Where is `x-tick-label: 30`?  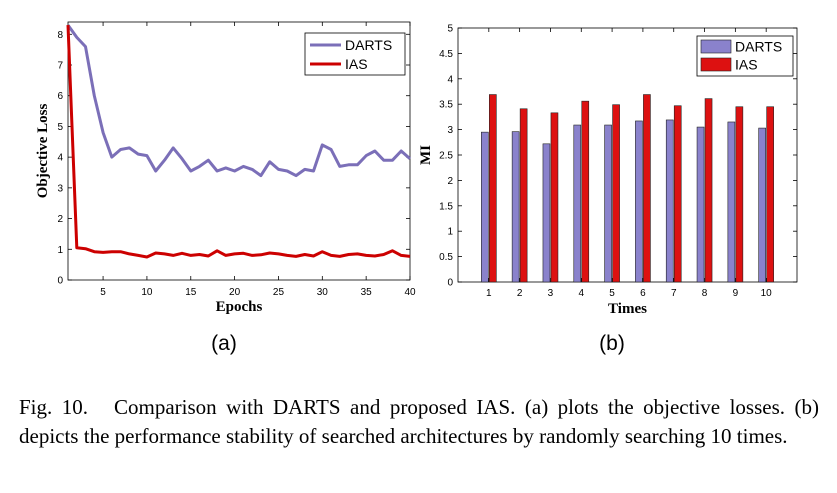 x-tick-label: 30 is located at coordinates (323, 292).